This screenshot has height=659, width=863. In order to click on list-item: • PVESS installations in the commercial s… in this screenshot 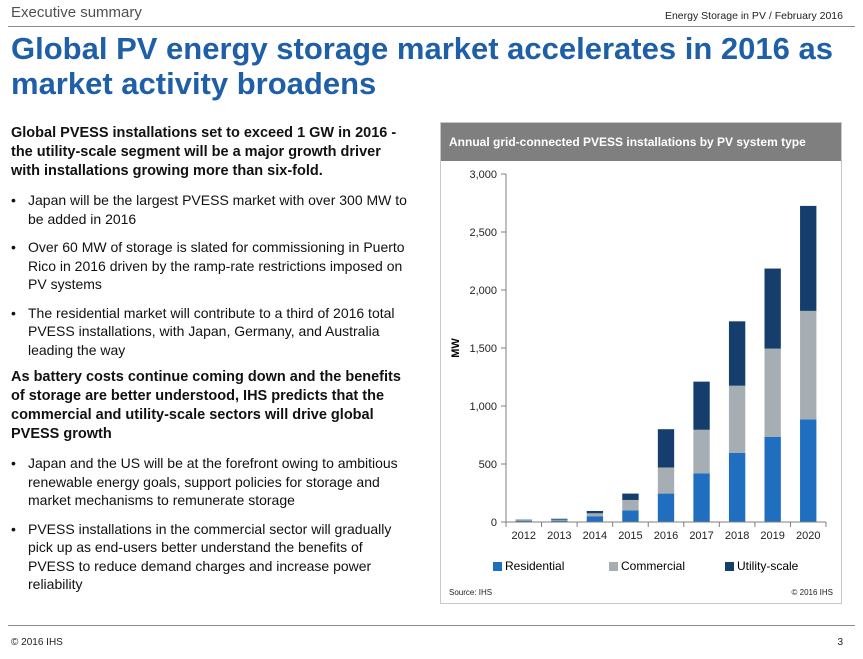, I will do `click(211, 557)`.